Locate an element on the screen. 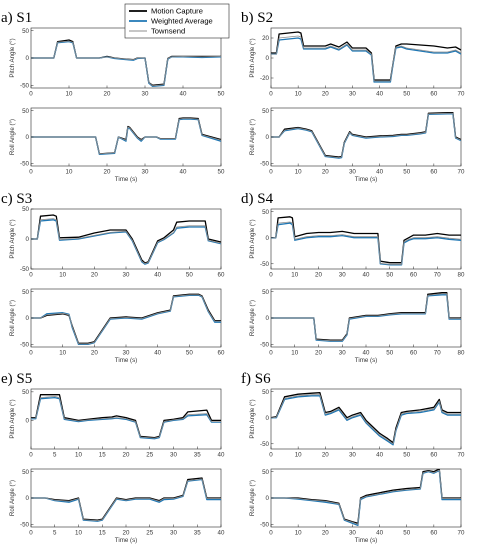 The image size is (482, 550). panel-label: e) S5 is located at coordinates (16, 379).